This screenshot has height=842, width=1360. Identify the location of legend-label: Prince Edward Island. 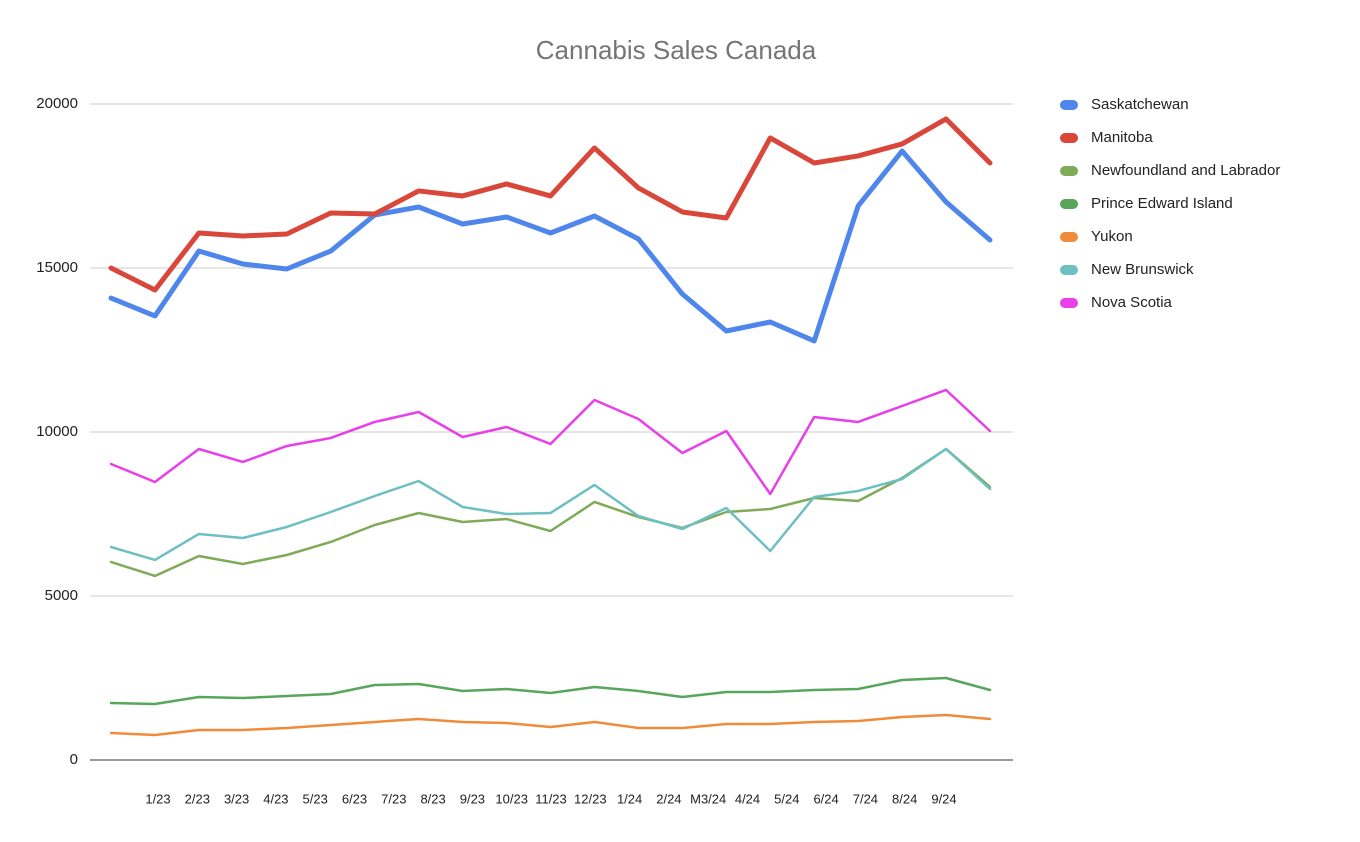
(1162, 203).